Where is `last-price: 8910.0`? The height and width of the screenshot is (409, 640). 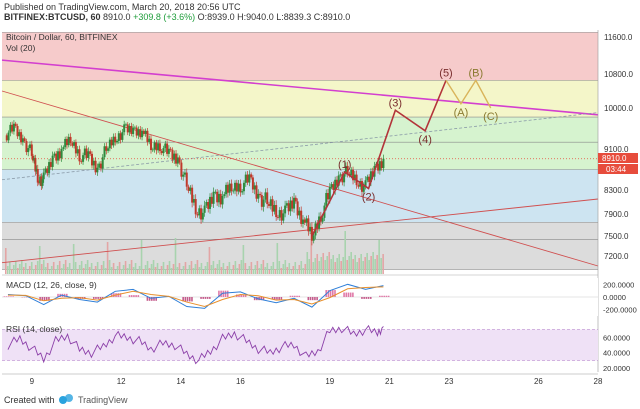 last-price: 8910.0 is located at coordinates (117, 17).